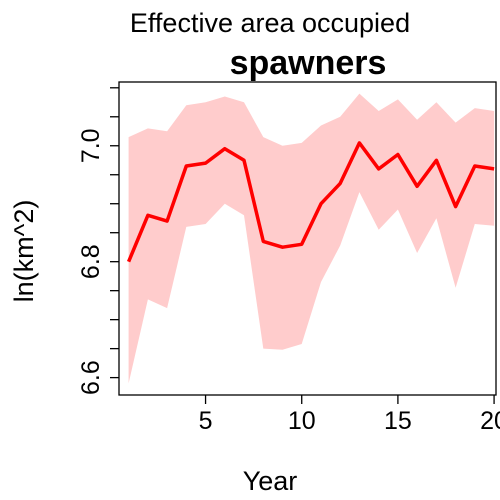 The height and width of the screenshot is (500, 500). I want to click on x-axis-label: Year, so click(270, 481).